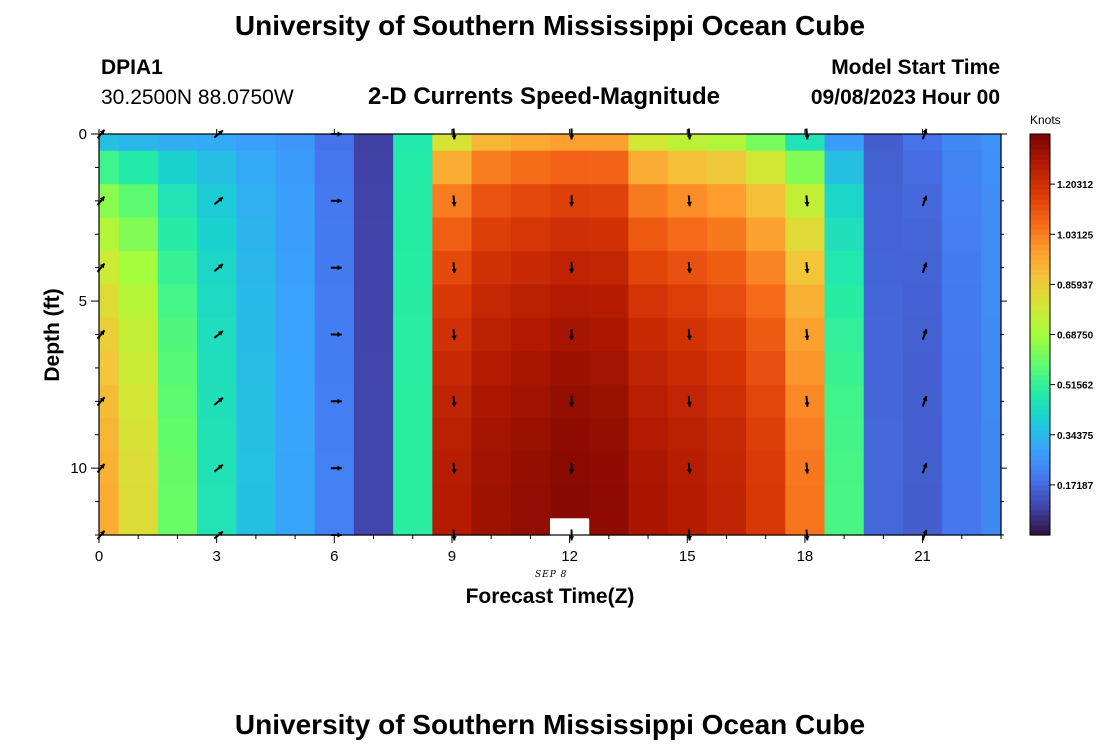 Image resolution: width=1100 pixels, height=750 pixels. Describe the element at coordinates (132, 67) in the screenshot. I see `station-id: DPIA1` at that location.